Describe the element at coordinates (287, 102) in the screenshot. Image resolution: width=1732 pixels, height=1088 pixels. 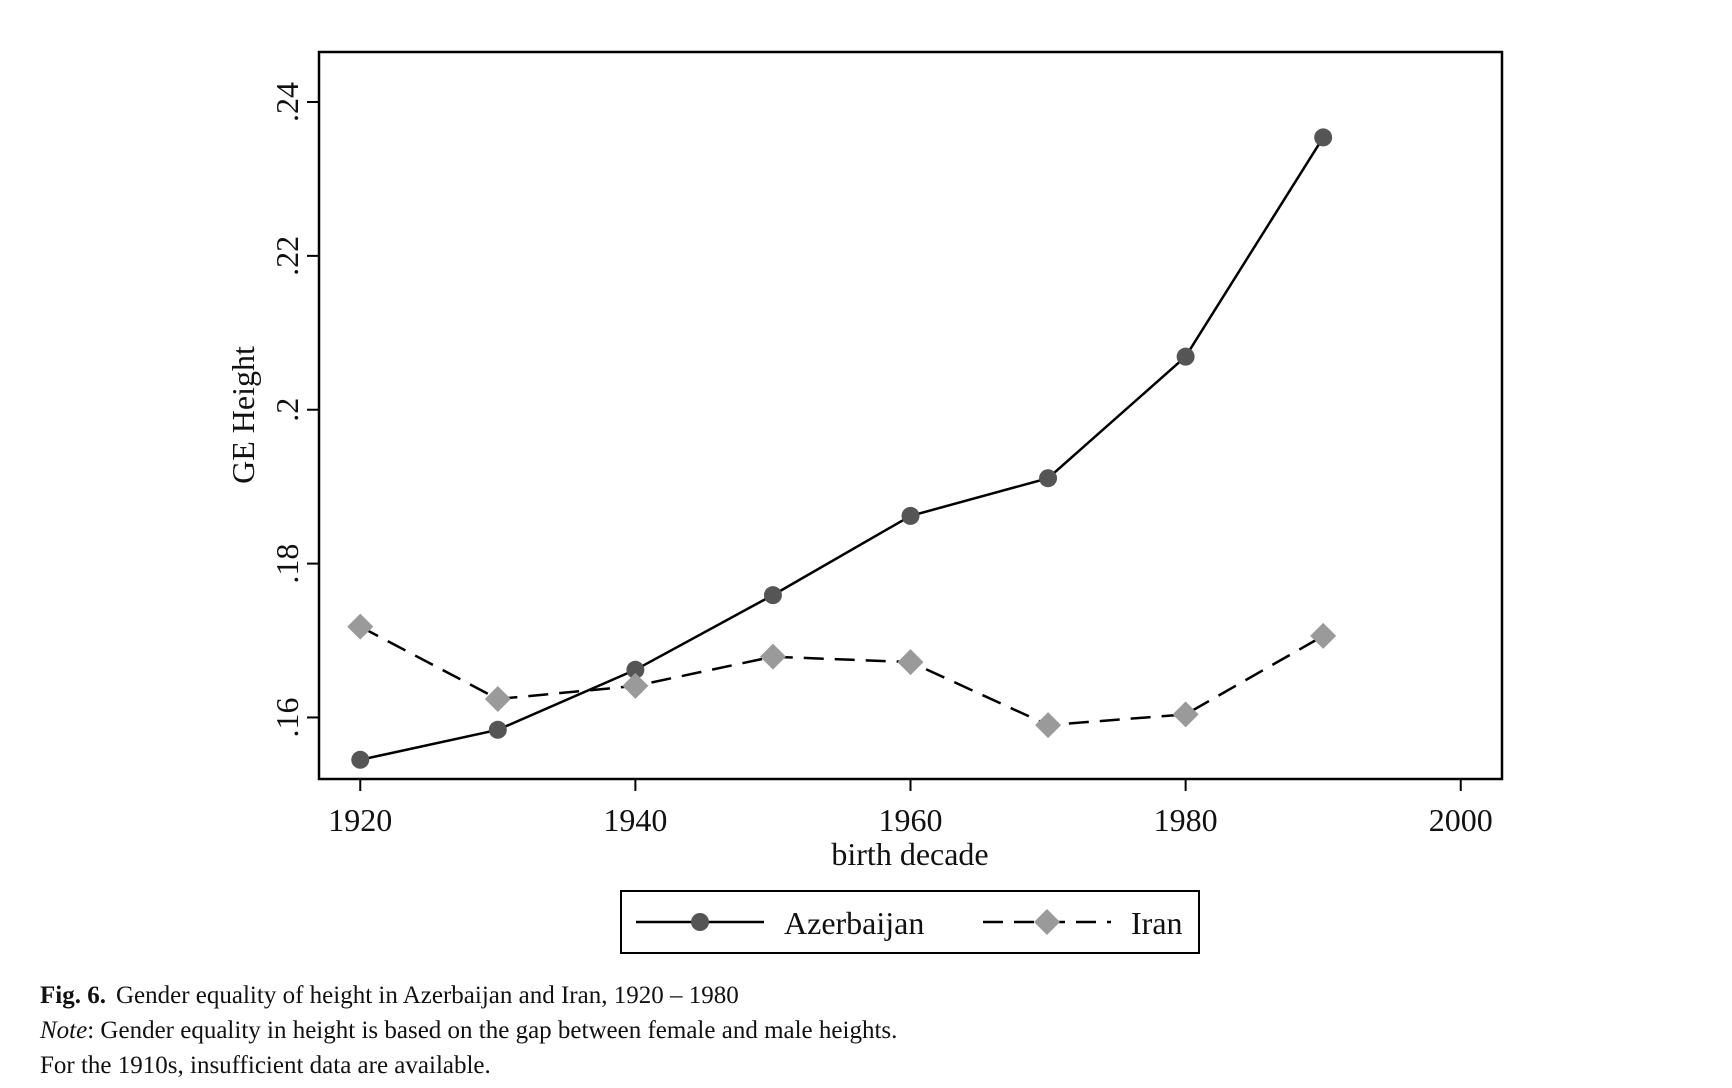
I see `y-tick-label: .24` at that location.